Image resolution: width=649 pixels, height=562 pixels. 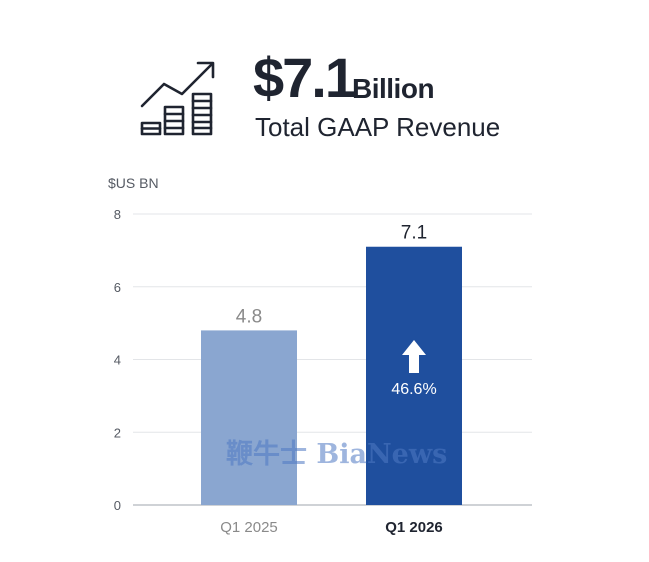 What do you see at coordinates (177, 98) in the screenshot?
I see `growth-chart-icon` at bounding box center [177, 98].